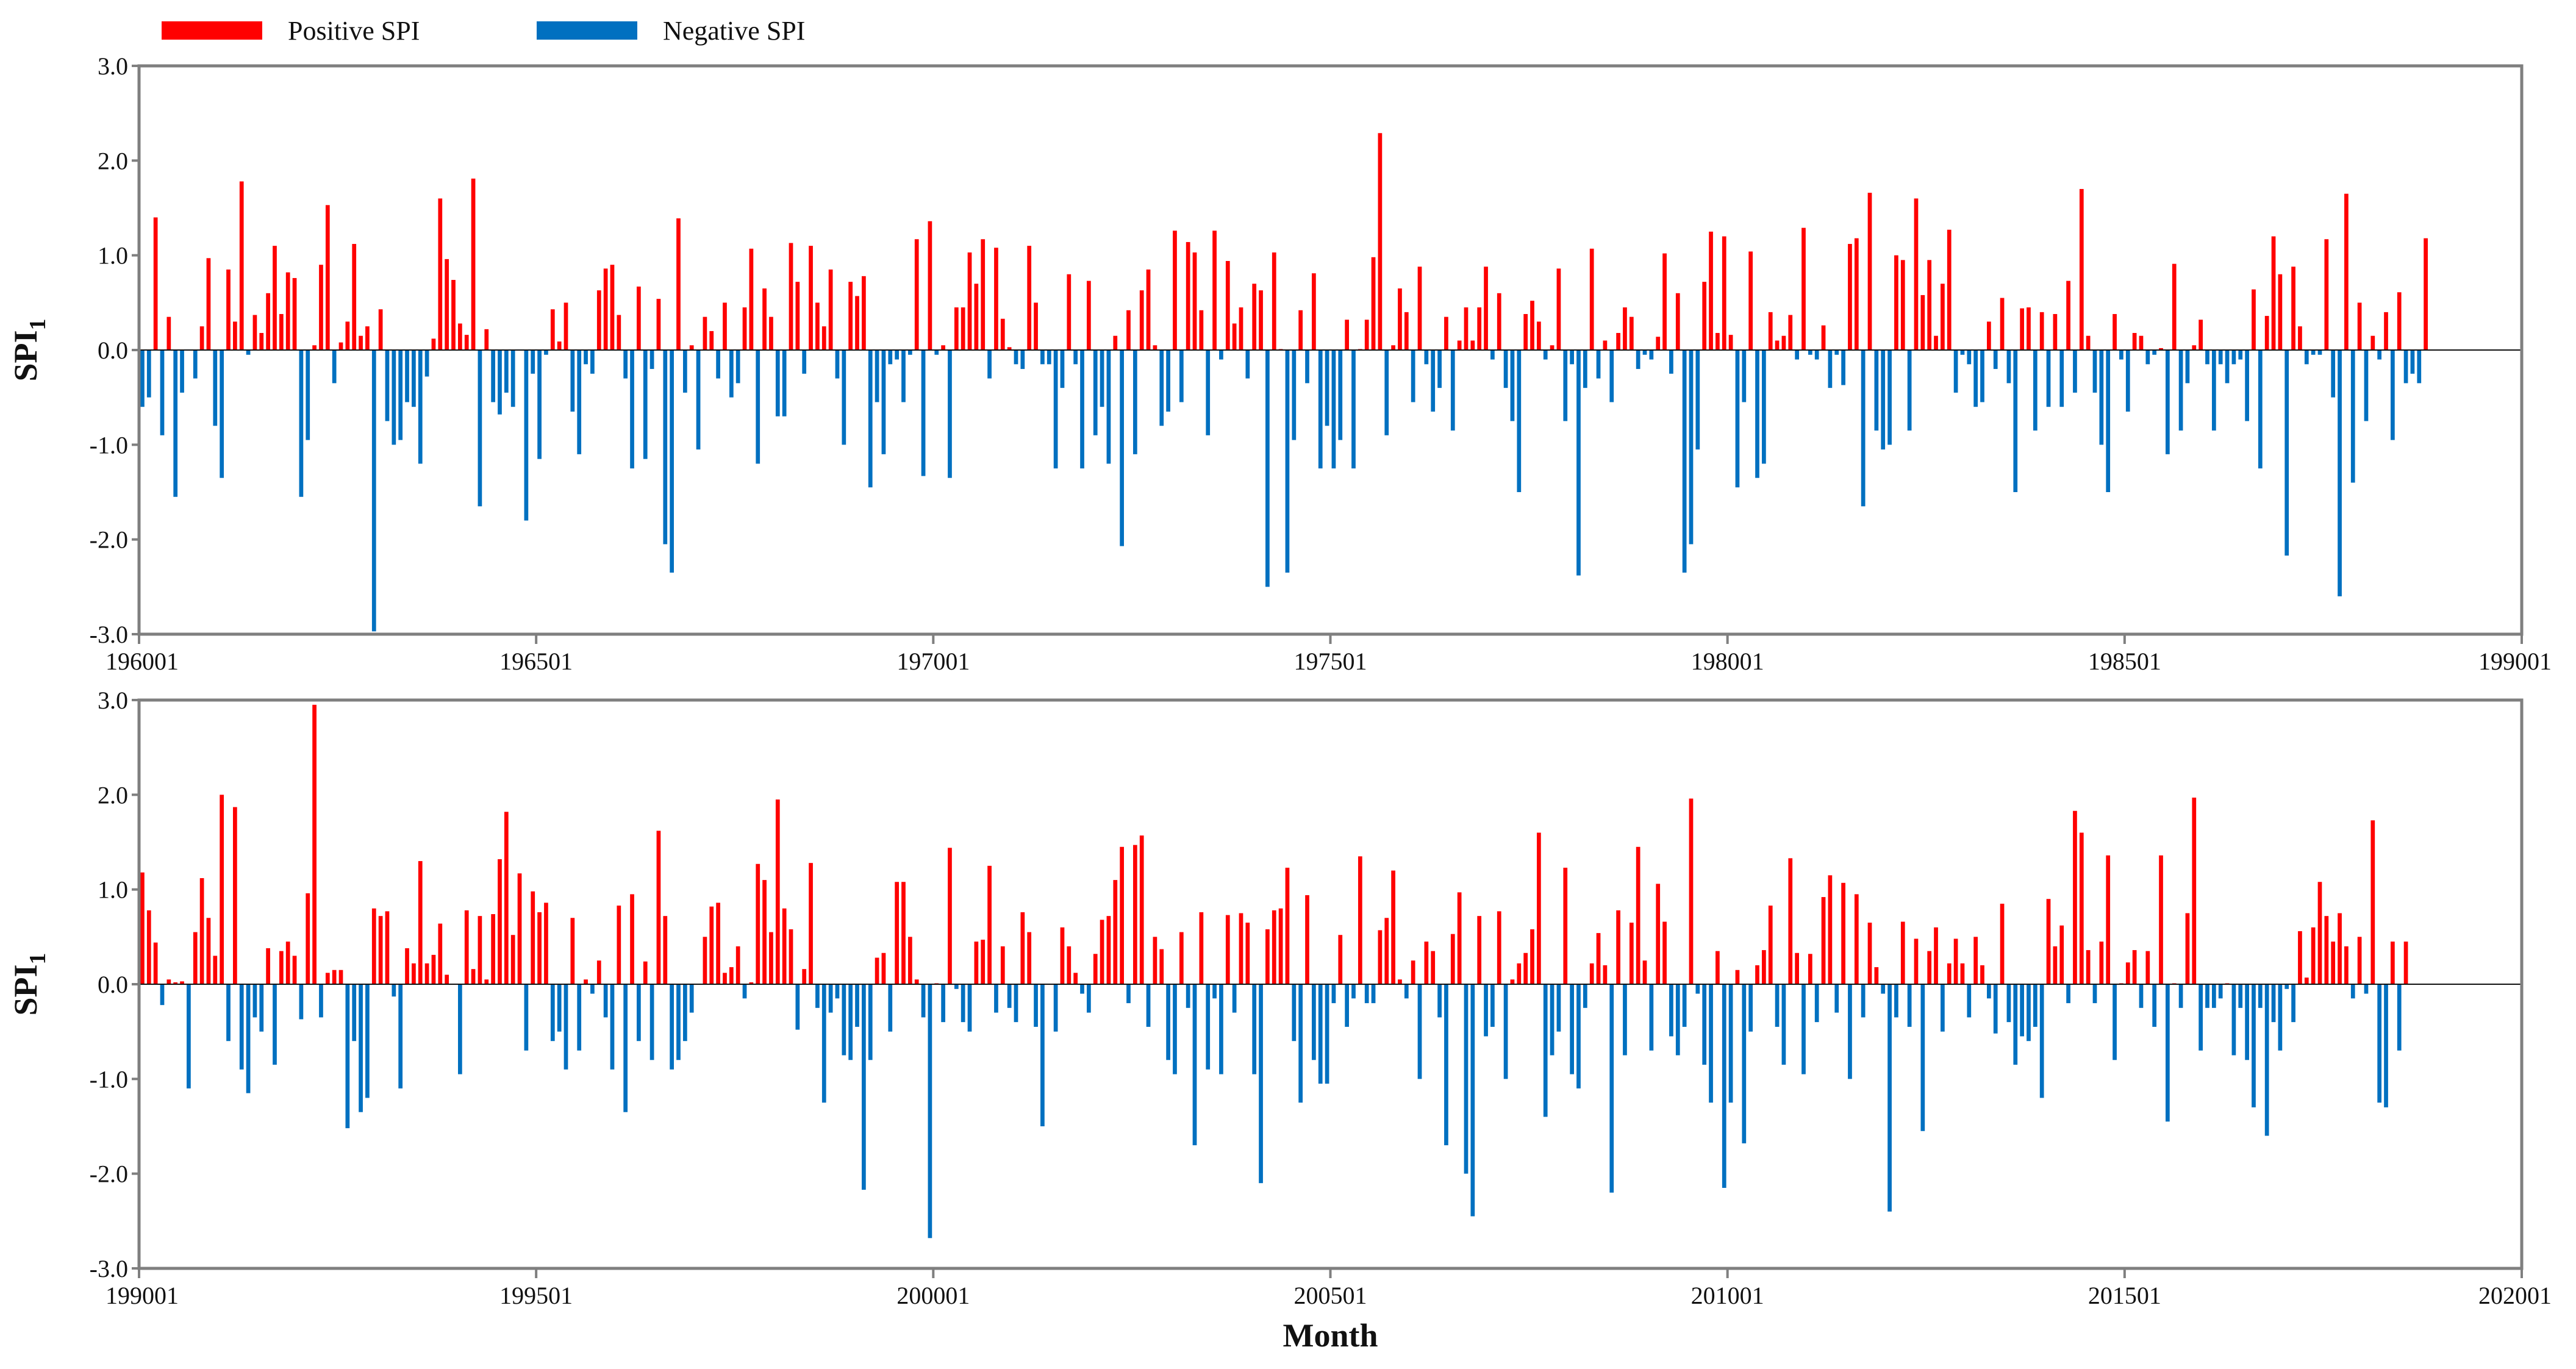  Describe the element at coordinates (109, 540) in the screenshot. I see `y-tick-label: -2.0` at that location.